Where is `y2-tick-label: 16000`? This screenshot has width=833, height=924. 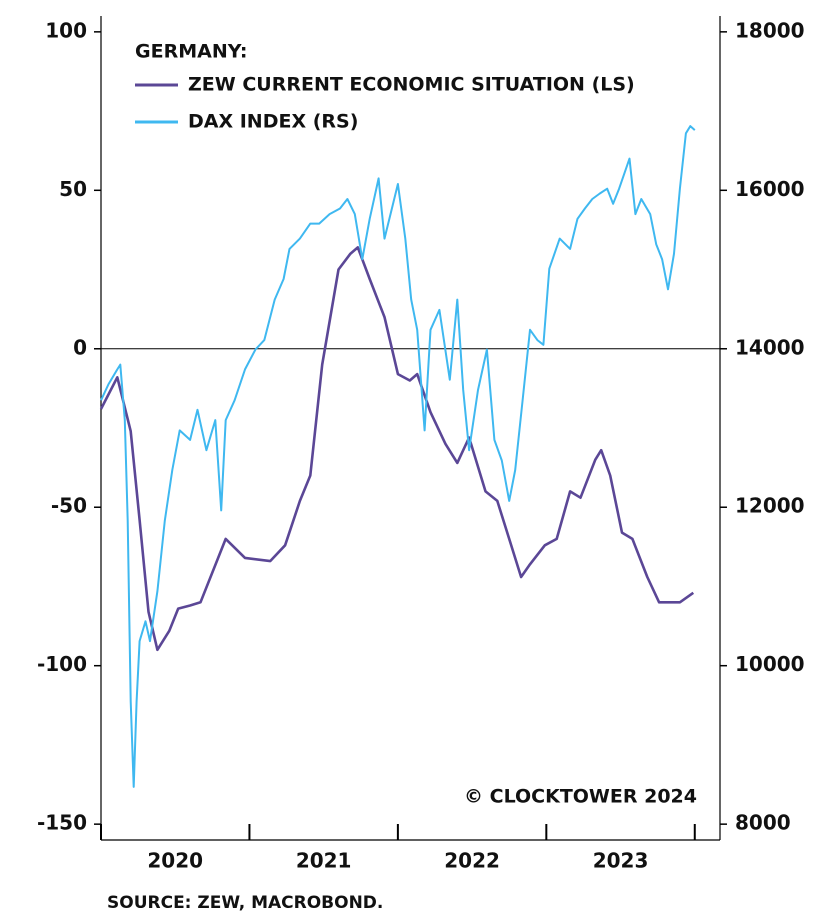
y2-tick-label: 16000 is located at coordinates (770, 189).